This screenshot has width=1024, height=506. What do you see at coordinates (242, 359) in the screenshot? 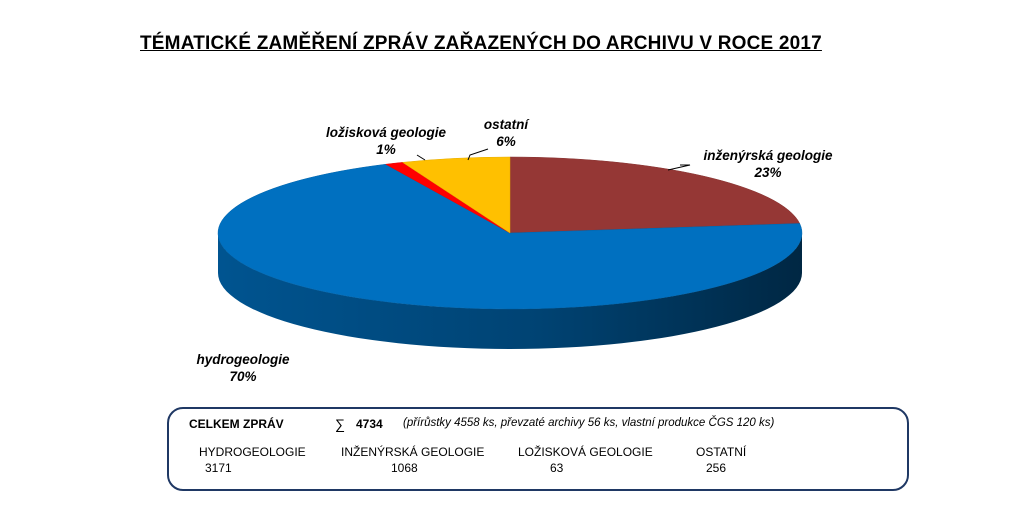
I see `slice-label-1: hydrogeologie` at bounding box center [242, 359].